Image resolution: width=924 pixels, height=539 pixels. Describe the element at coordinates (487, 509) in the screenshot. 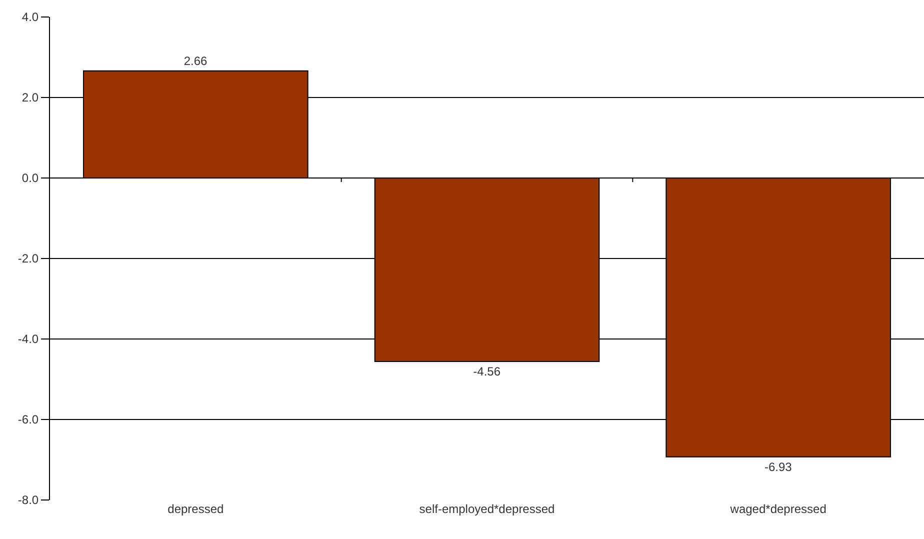

I see `x-tick-label: self-employed*depressed` at that location.